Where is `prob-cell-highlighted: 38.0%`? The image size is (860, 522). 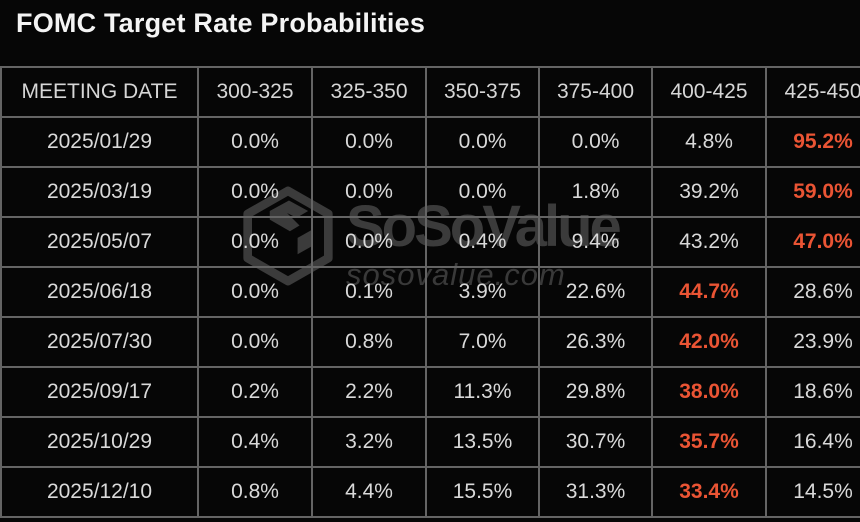 prob-cell-highlighted: 38.0% is located at coordinates (709, 392).